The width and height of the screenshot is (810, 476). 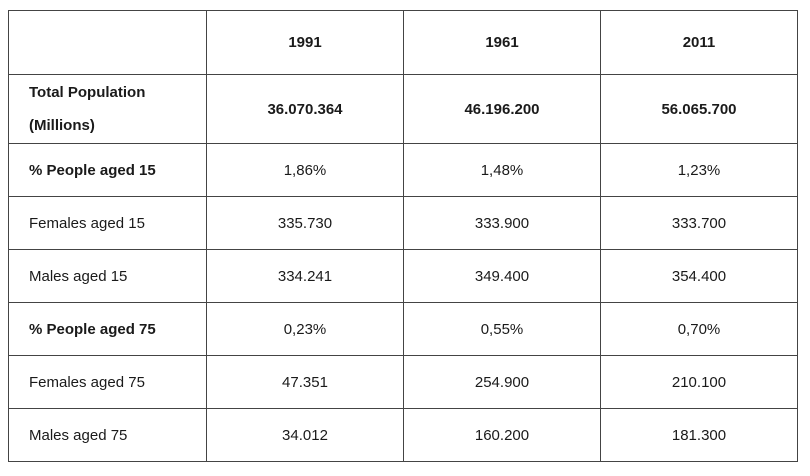 I want to click on row-label: % People aged 75, so click(x=107, y=329).